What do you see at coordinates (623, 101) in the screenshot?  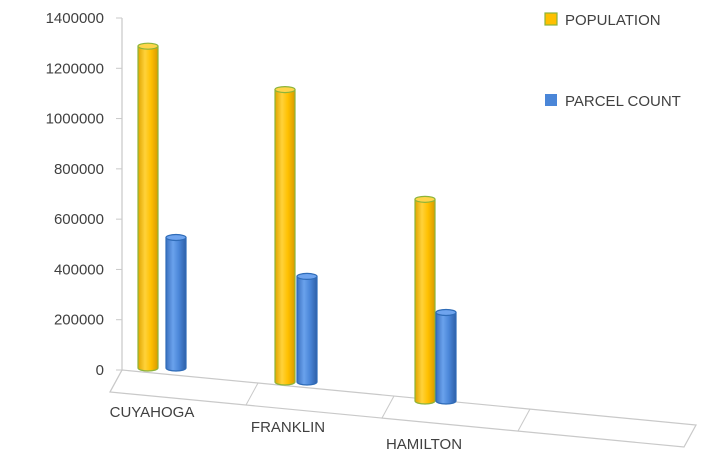 I see `legend-label-parcel-count: PARCEL COUNT` at bounding box center [623, 101].